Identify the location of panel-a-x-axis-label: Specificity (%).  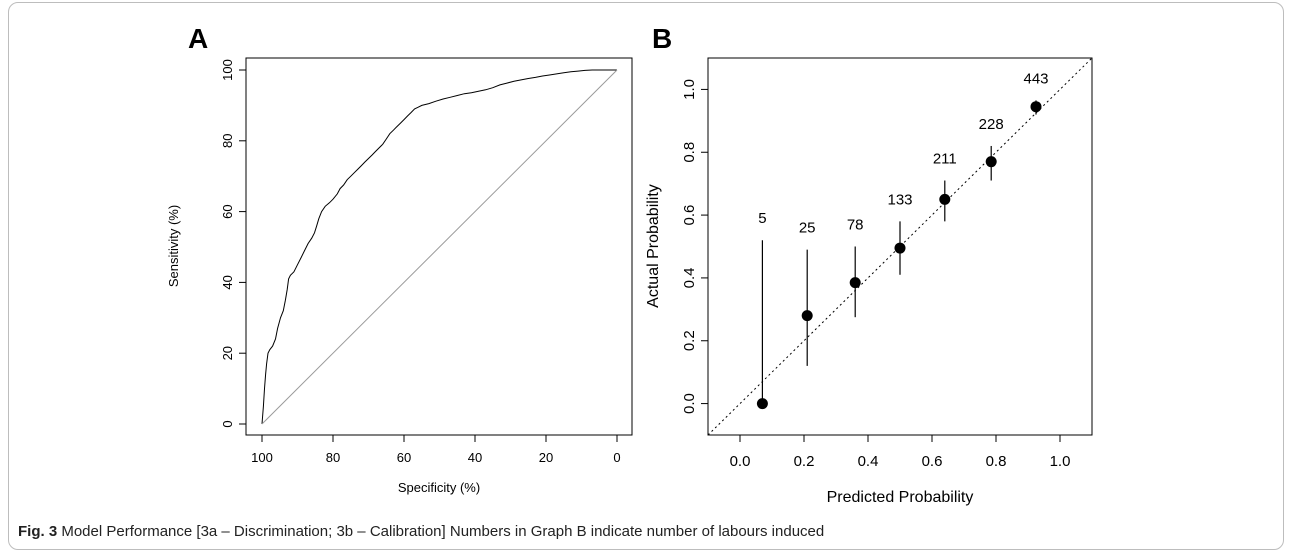
(439, 487).